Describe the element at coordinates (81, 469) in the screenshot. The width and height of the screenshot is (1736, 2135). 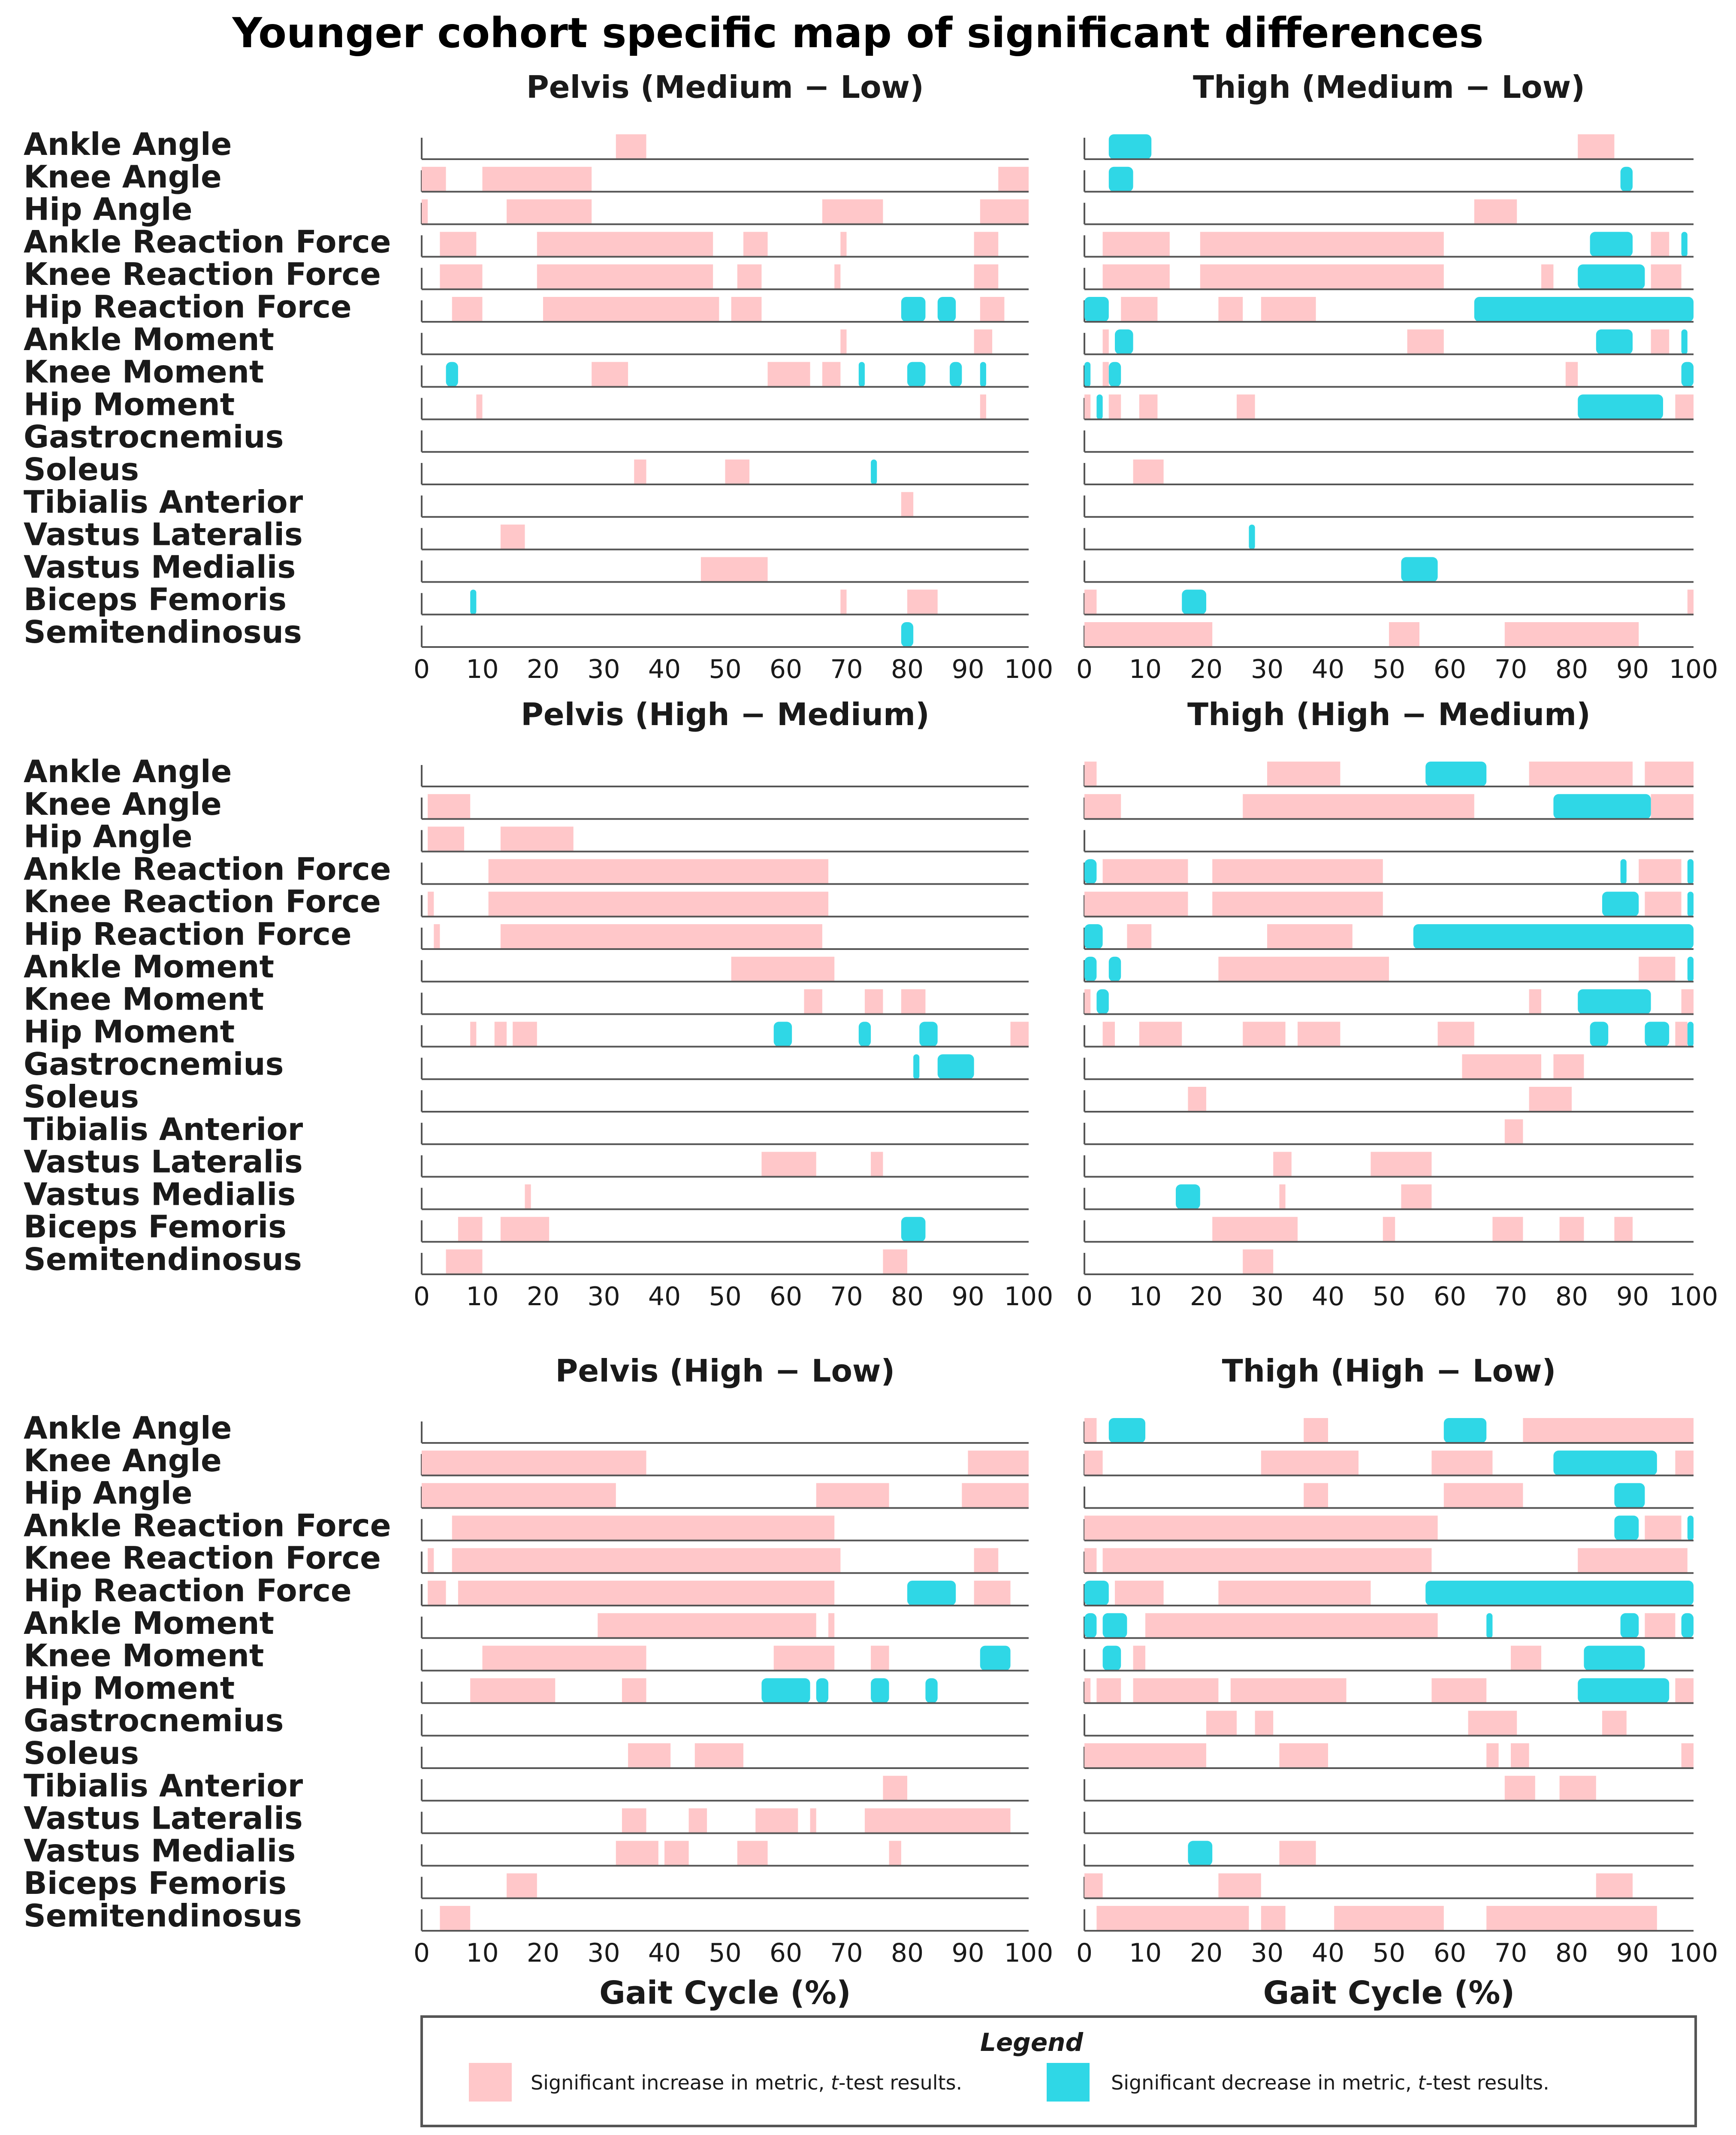
I see `row-label-soleus: Soleus` at that location.